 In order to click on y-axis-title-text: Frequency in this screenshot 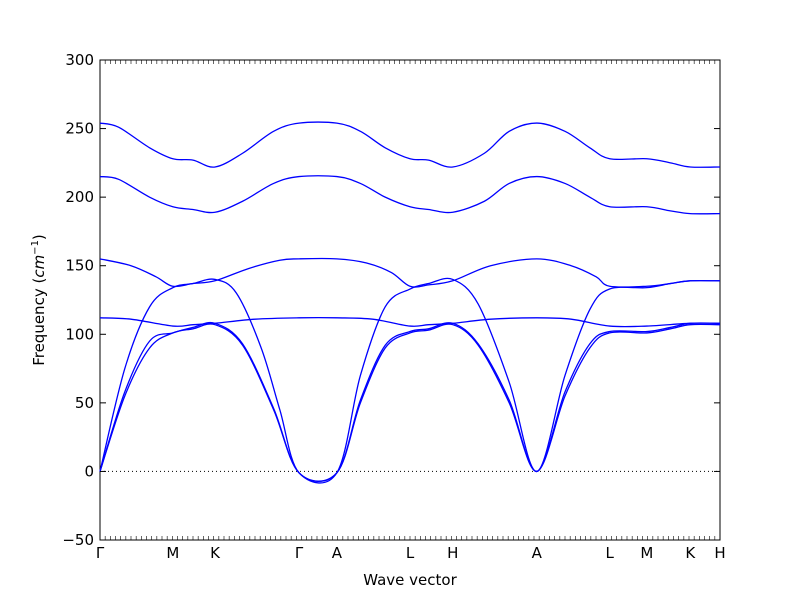, I will do `click(39, 327)`.